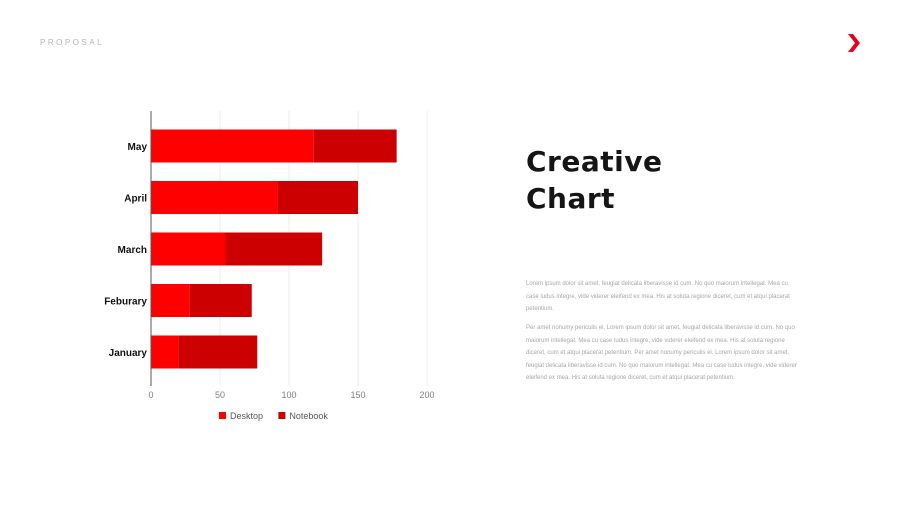  What do you see at coordinates (571, 198) in the screenshot?
I see `slide-title-line-2: Chart` at bounding box center [571, 198].